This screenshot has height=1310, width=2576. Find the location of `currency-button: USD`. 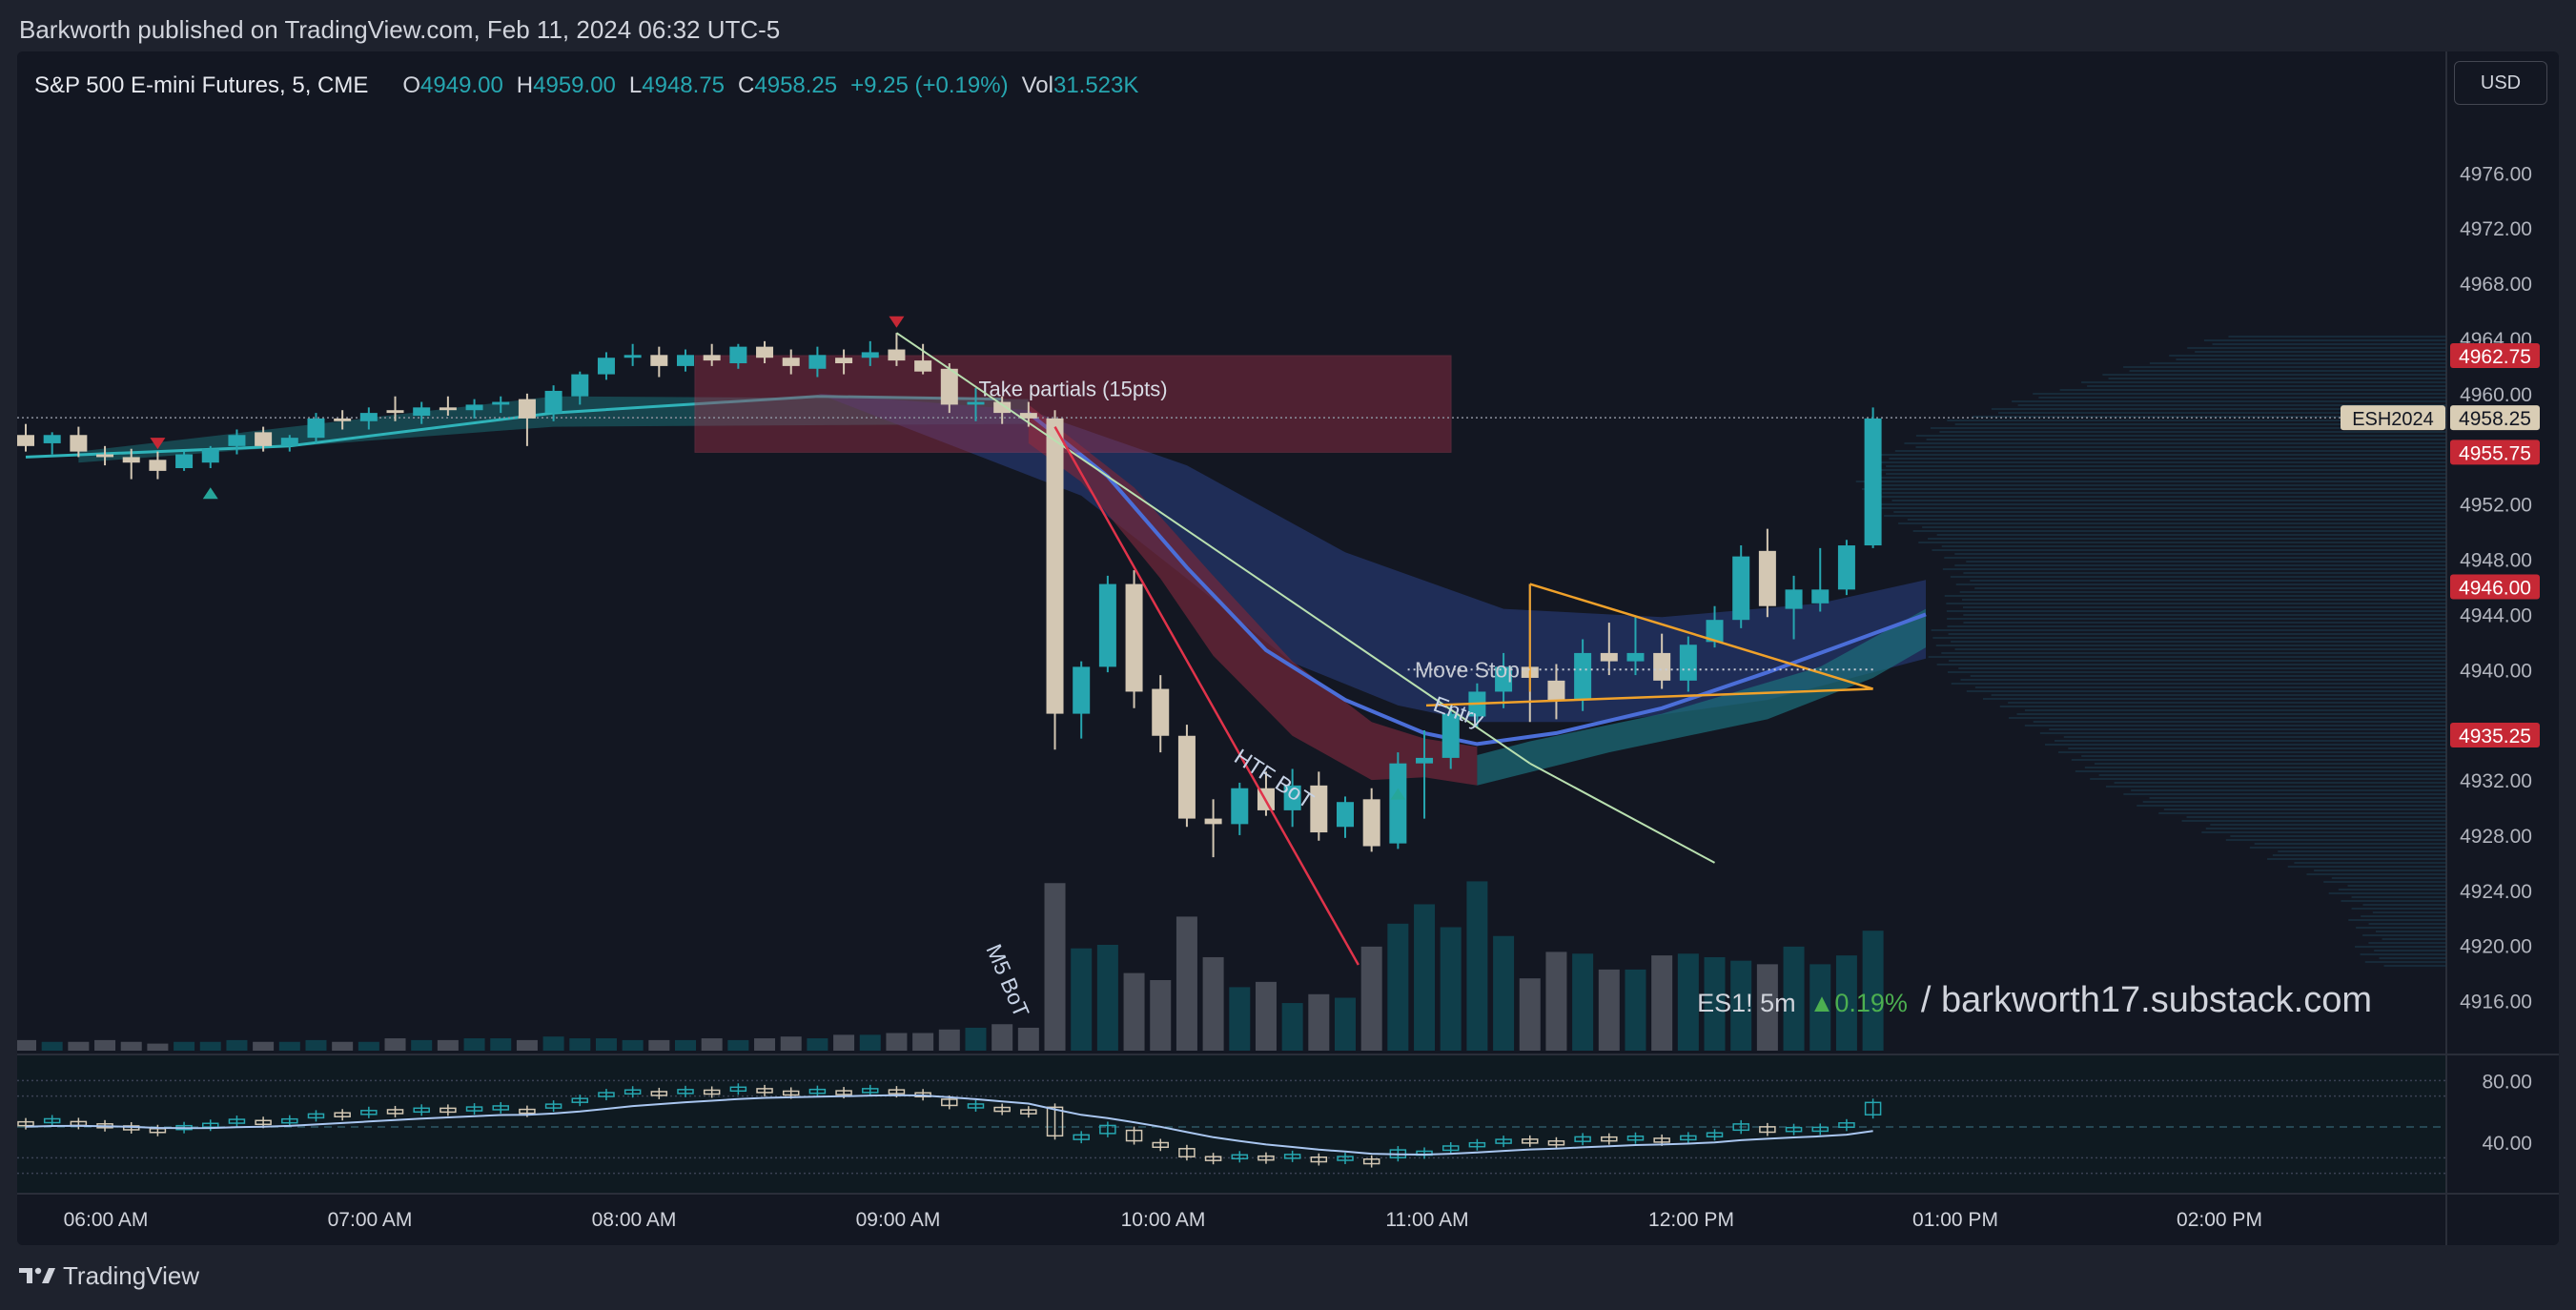

currency-button: USD is located at coordinates (2500, 83).